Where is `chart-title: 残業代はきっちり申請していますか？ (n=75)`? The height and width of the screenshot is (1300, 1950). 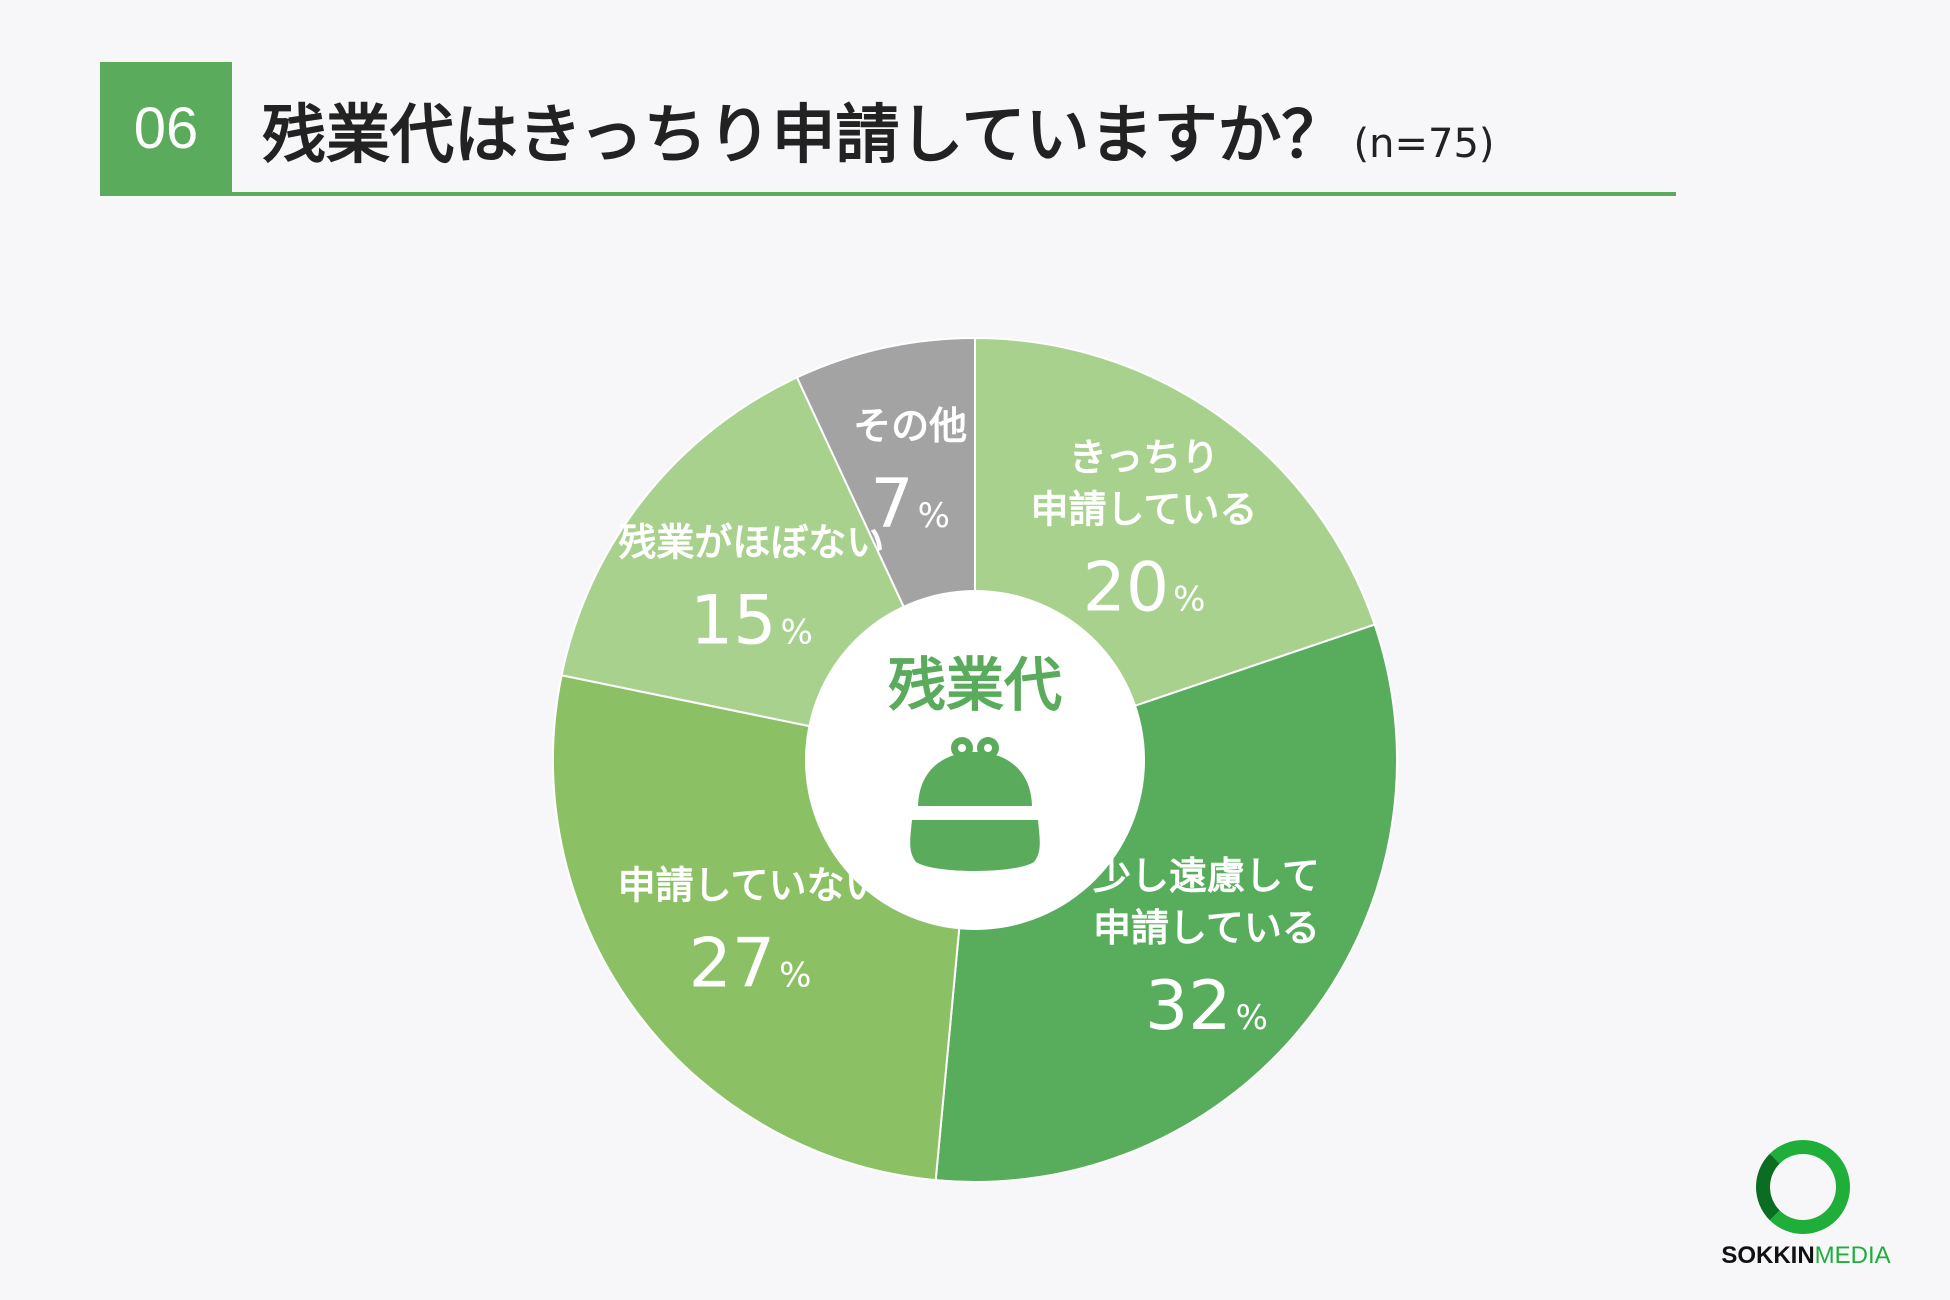
chart-title: 残業代はきっちり申請していますか？ (n=75) is located at coordinates (878, 130).